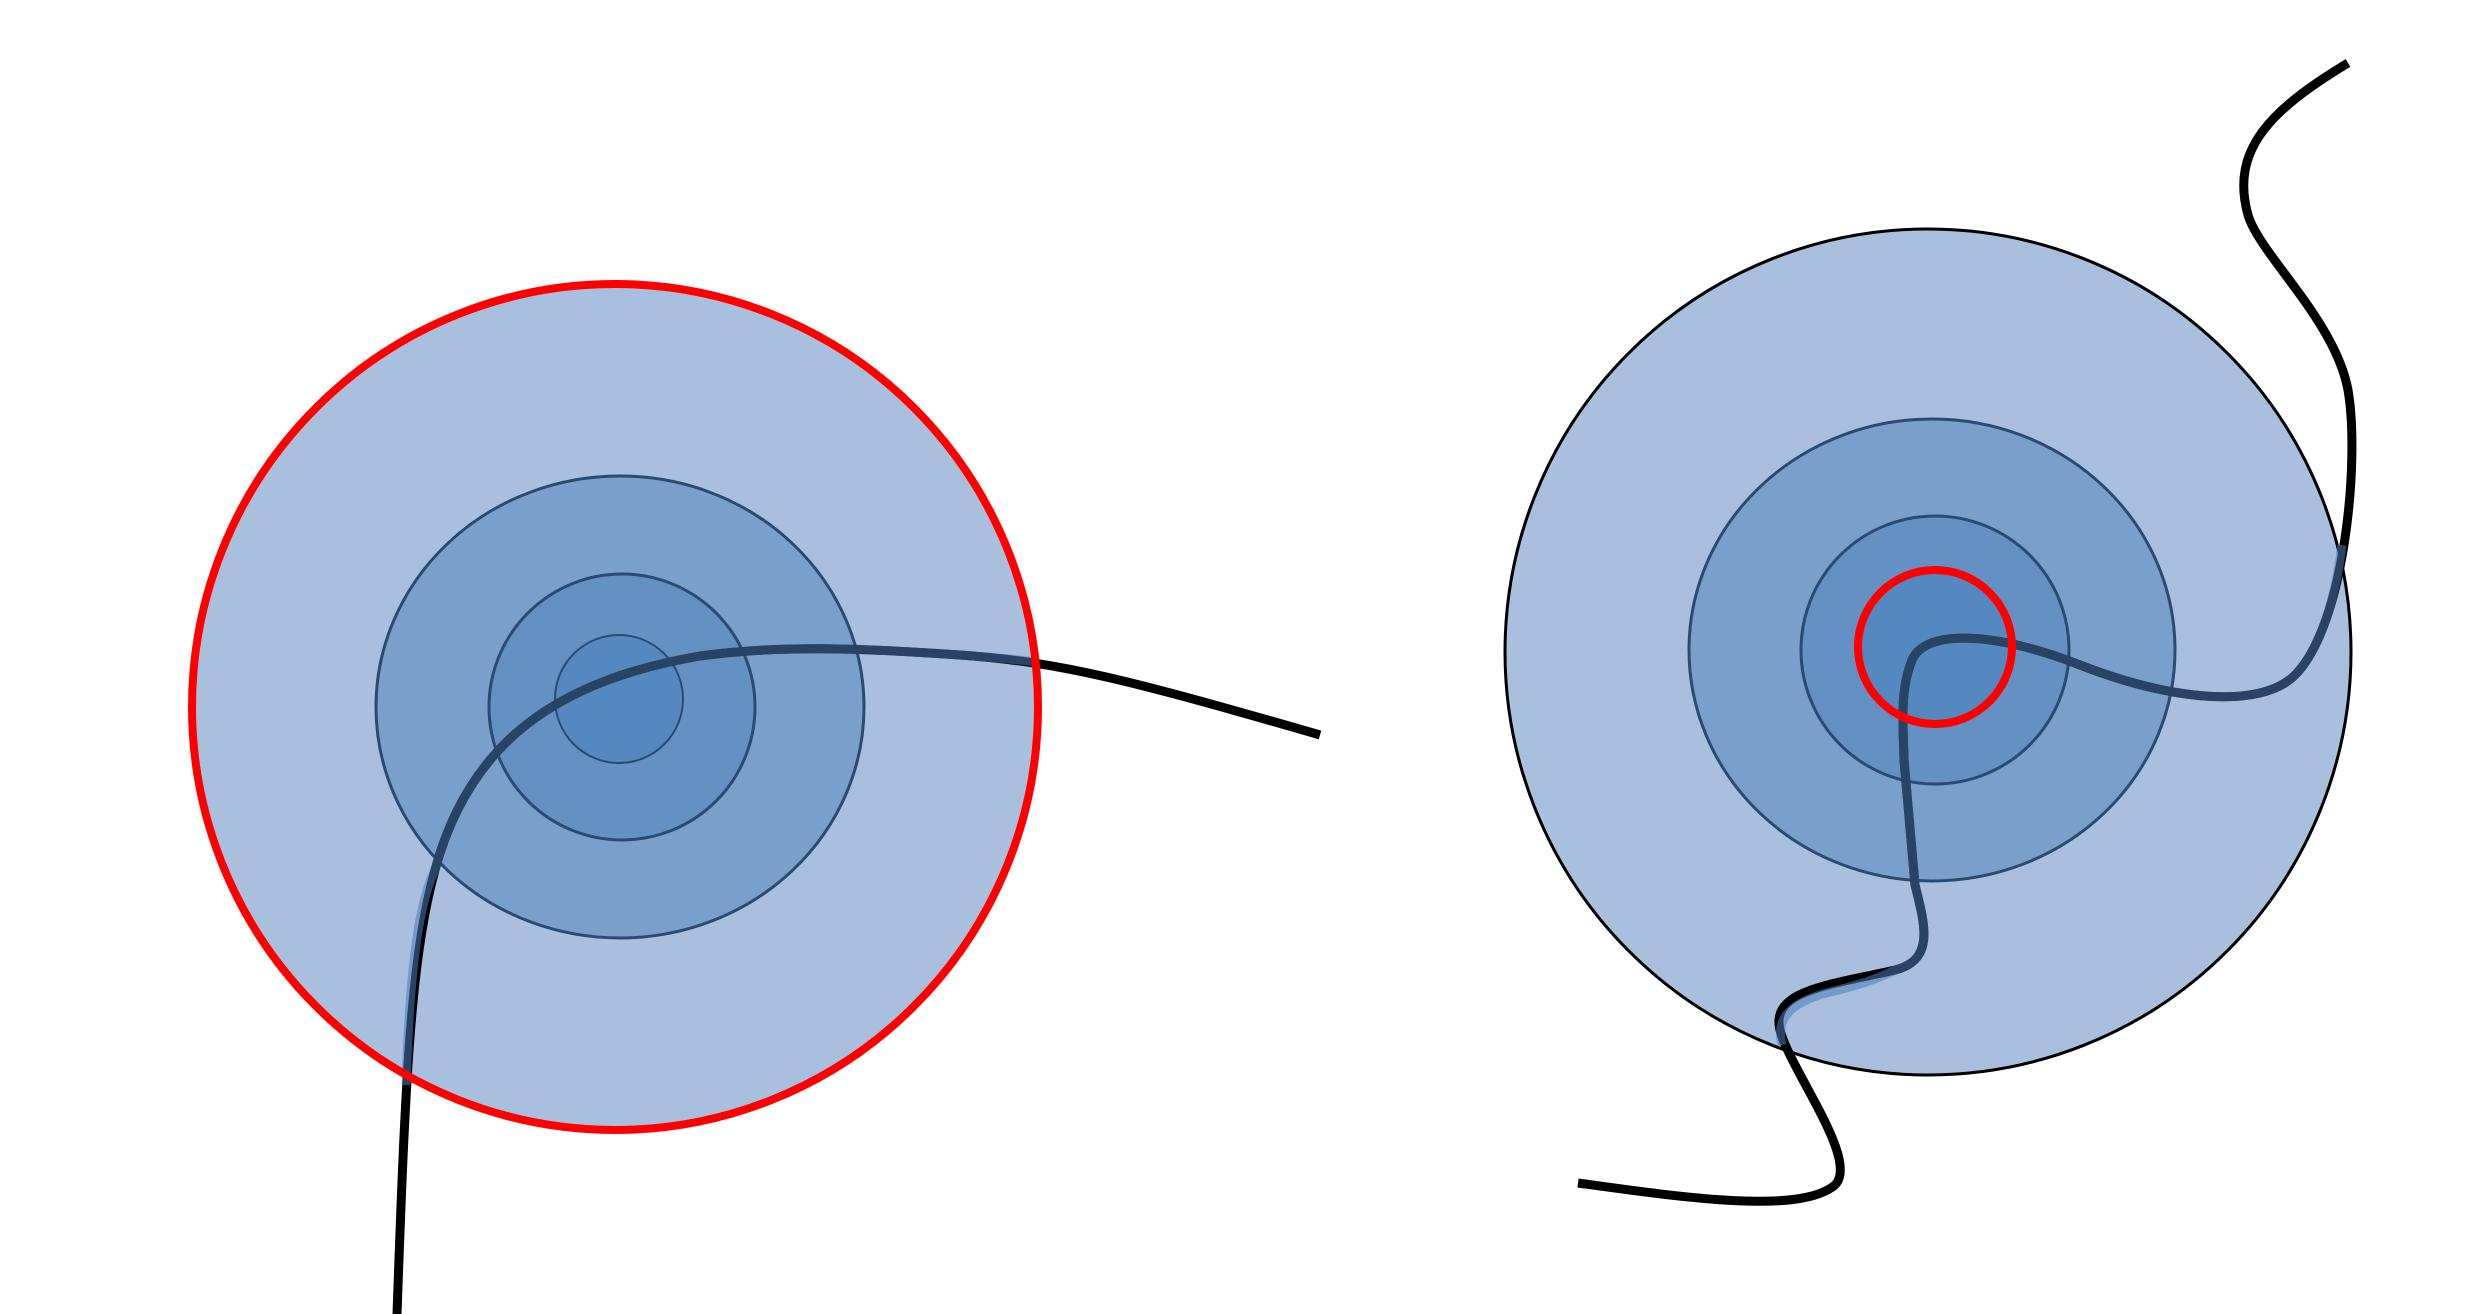 This screenshot has width=2468, height=1314. I want to click on left-curve-inside, so click(719, 865).